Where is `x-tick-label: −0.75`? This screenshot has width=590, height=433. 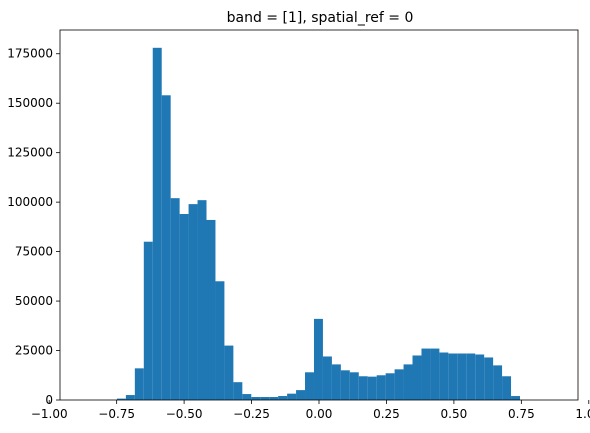 x-tick-label: −0.75 is located at coordinates (116, 414).